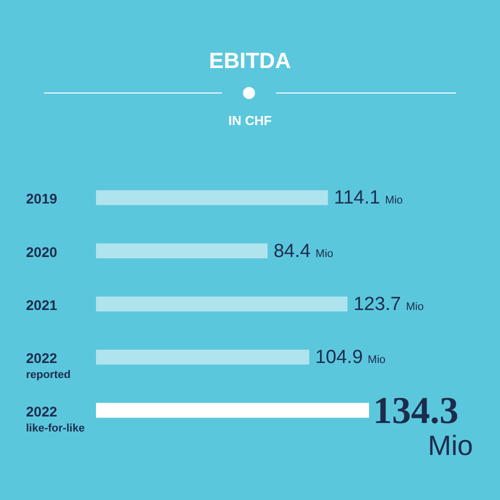  I want to click on y-tick-label: 2022 reported, so click(48, 366).